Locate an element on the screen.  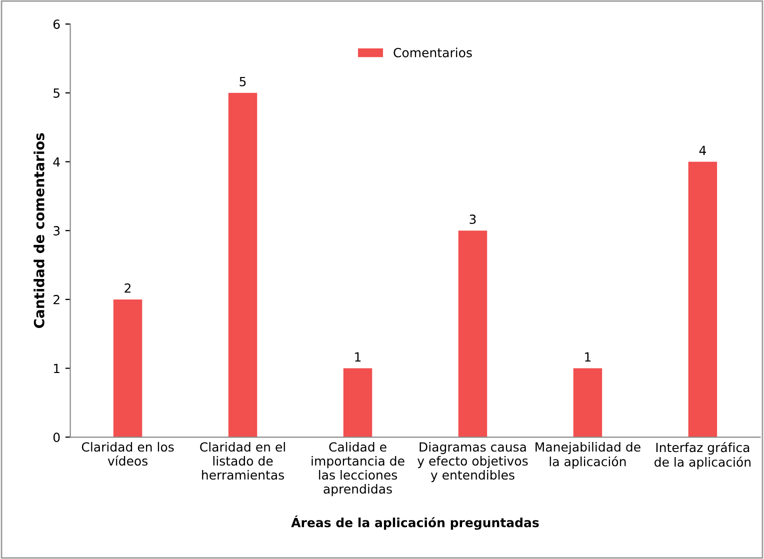
data-label: 2 is located at coordinates (127, 288).